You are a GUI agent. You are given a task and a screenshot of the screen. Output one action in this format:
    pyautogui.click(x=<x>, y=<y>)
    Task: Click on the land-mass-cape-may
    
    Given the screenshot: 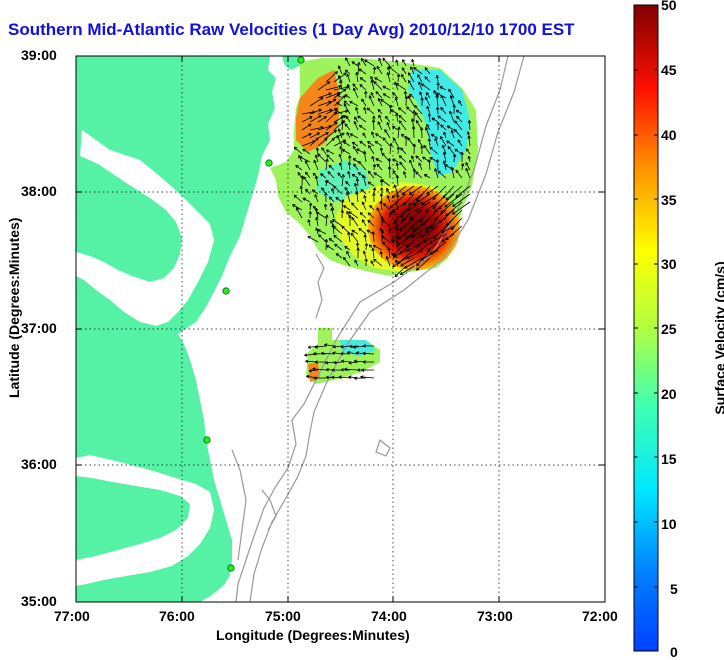 What is the action you would take?
    pyautogui.click(x=291, y=63)
    